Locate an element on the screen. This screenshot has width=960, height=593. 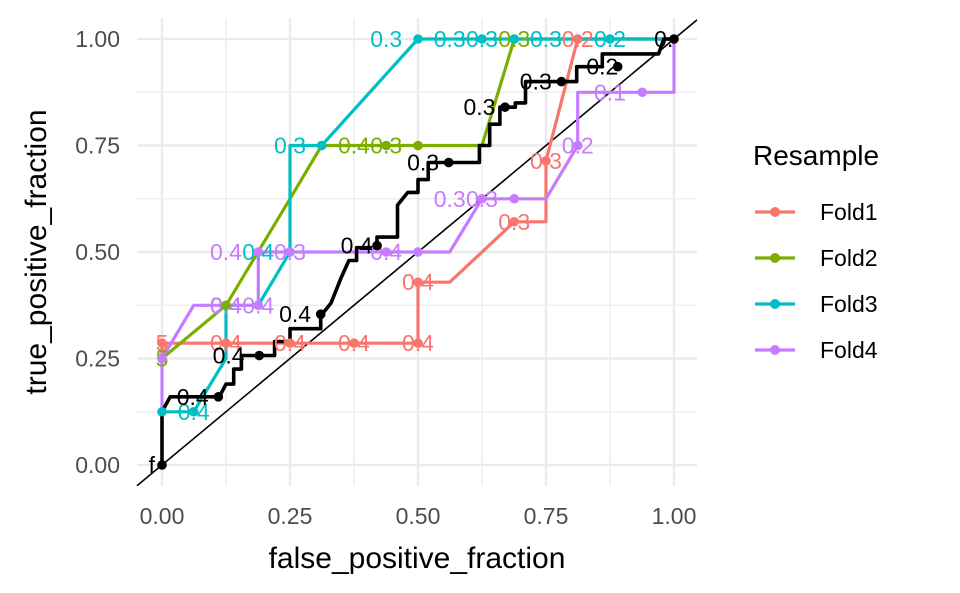
point-label-fold4: 0.4 is located at coordinates (226, 252).